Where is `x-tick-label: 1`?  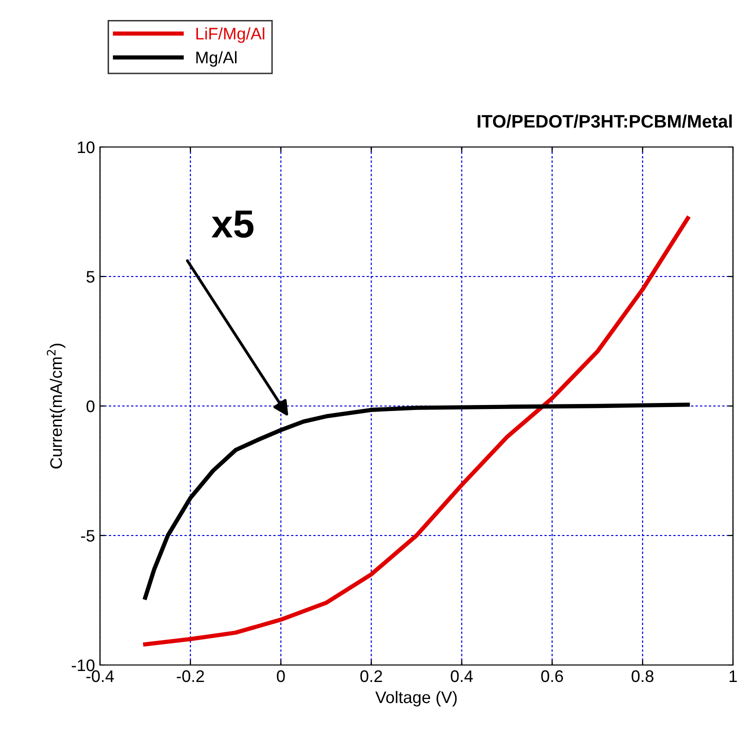 x-tick-label: 1 is located at coordinates (733, 676).